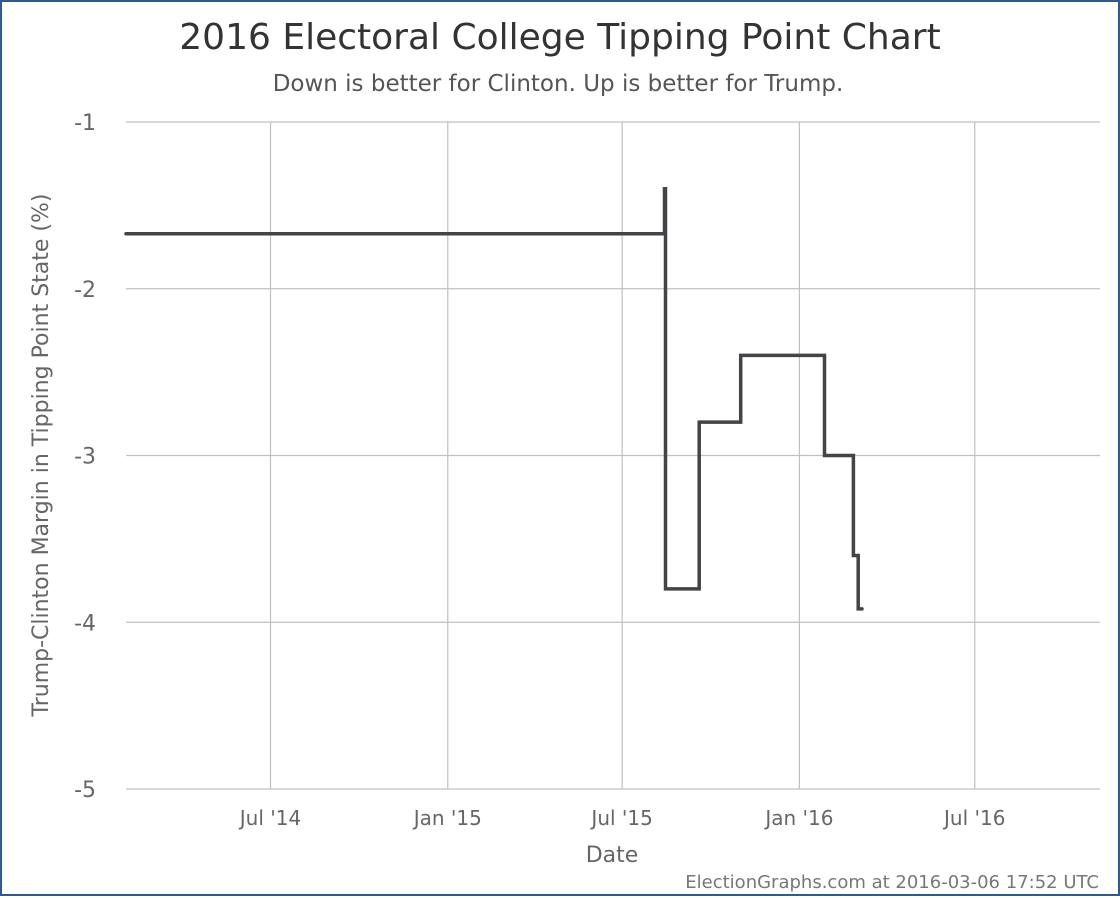  I want to click on y-axis-tick-labels: -1 -2 -3 -4 -5, so click(85, 457).